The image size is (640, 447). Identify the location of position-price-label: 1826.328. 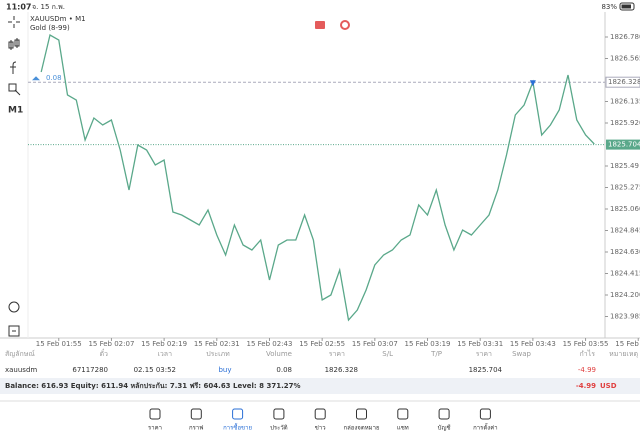
(624, 82).